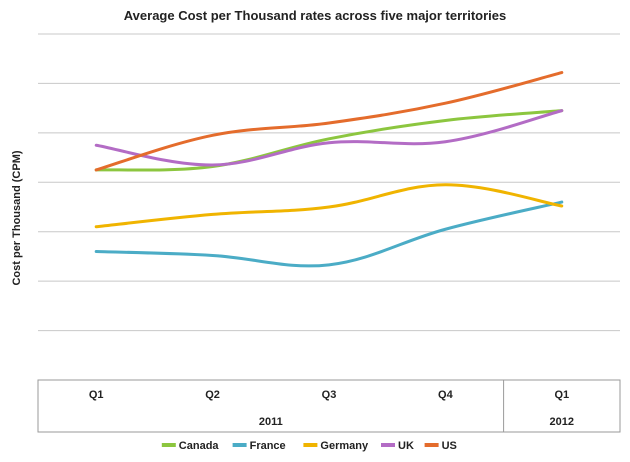 Image resolution: width=630 pixels, height=462 pixels. I want to click on year-group-label: 2012, so click(562, 422).